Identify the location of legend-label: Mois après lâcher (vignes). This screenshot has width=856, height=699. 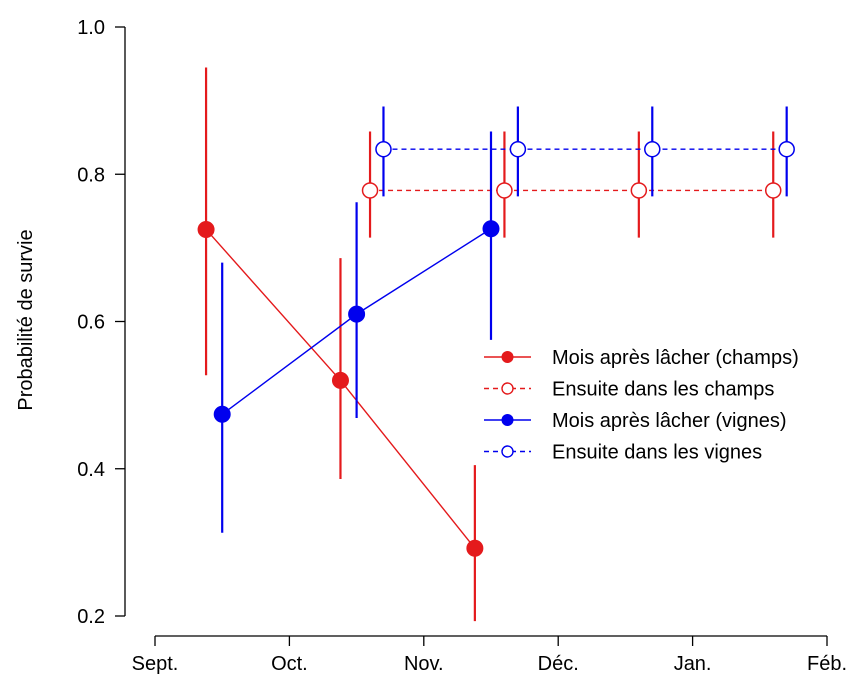
(669, 421).